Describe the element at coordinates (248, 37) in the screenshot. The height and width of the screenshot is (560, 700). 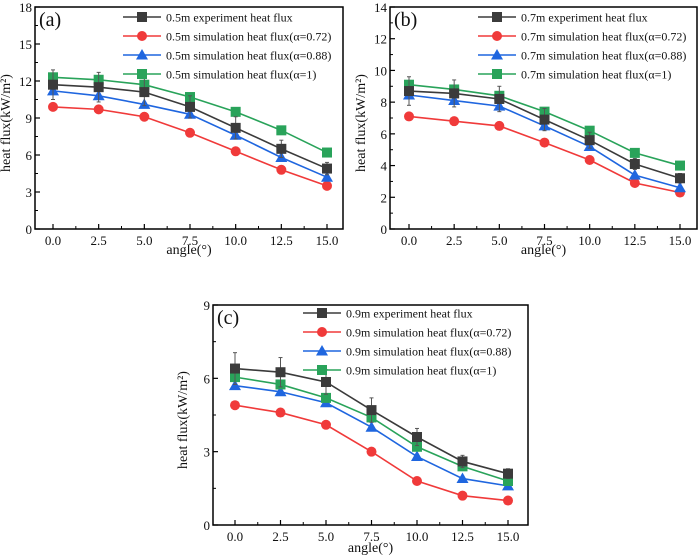
I see `legend-label: 0.5m simulation heat flux(α=0.72)` at that location.